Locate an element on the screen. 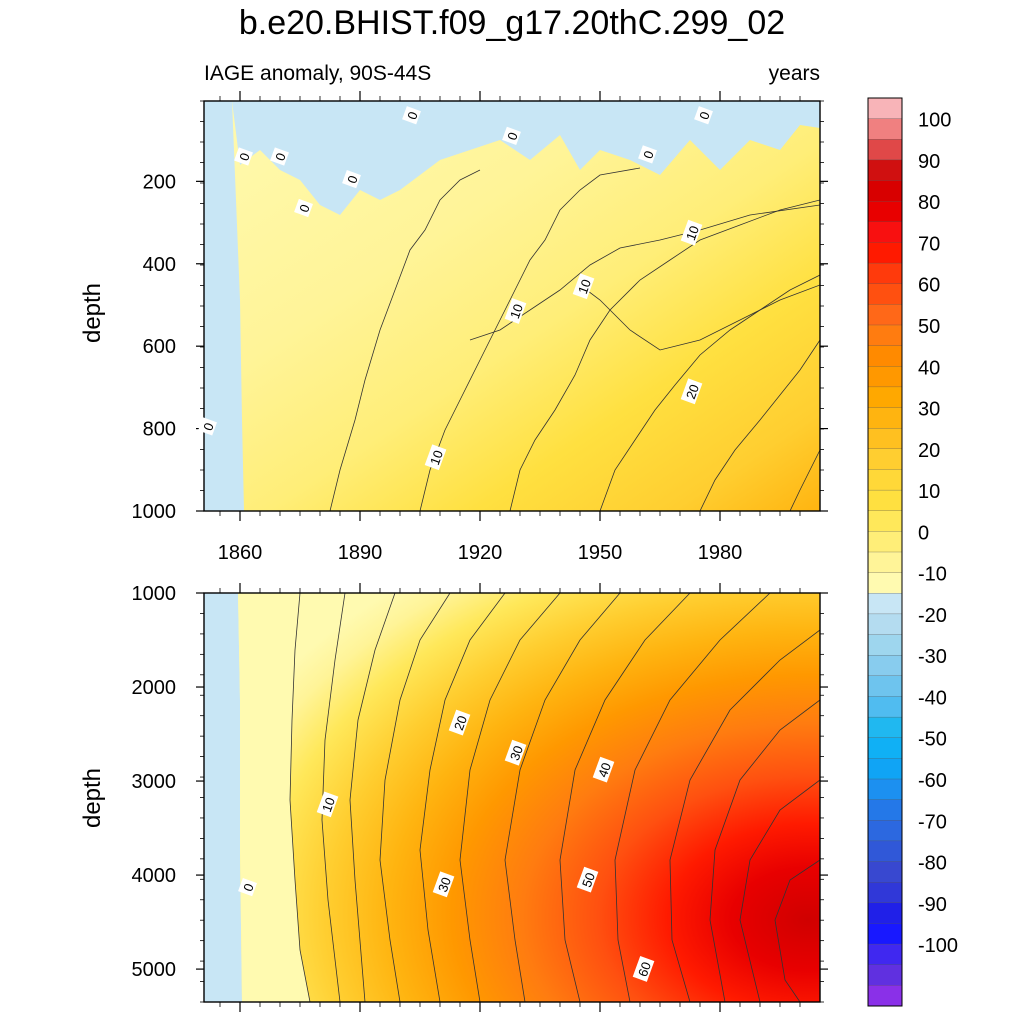 This screenshot has width=1024, height=1024. contour-label: 20 is located at coordinates (691, 391).